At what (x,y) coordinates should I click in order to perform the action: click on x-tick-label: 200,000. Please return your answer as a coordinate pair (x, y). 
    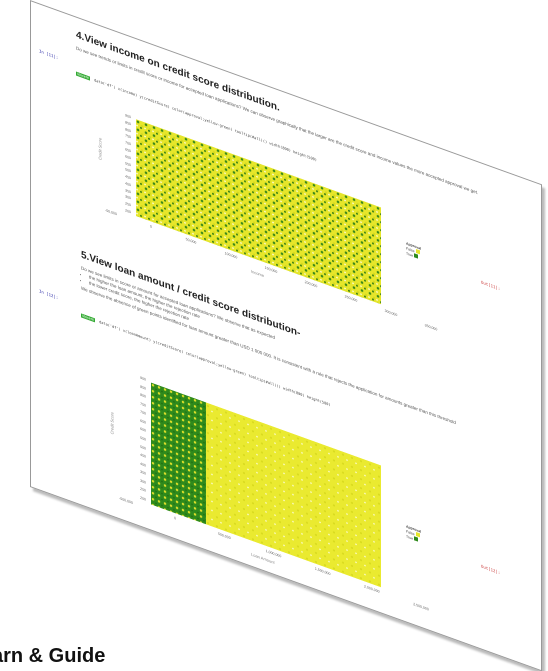
    Looking at the image, I should click on (311, 284).